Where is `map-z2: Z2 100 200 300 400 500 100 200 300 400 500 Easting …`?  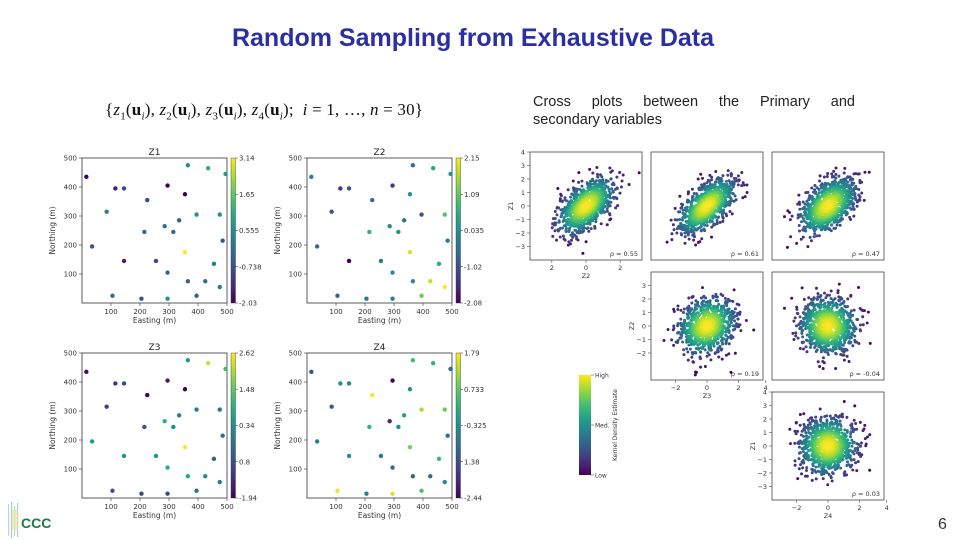 map-z2: Z2 100 200 300 400 500 100 200 300 400 500 Easting … is located at coordinates (378, 236).